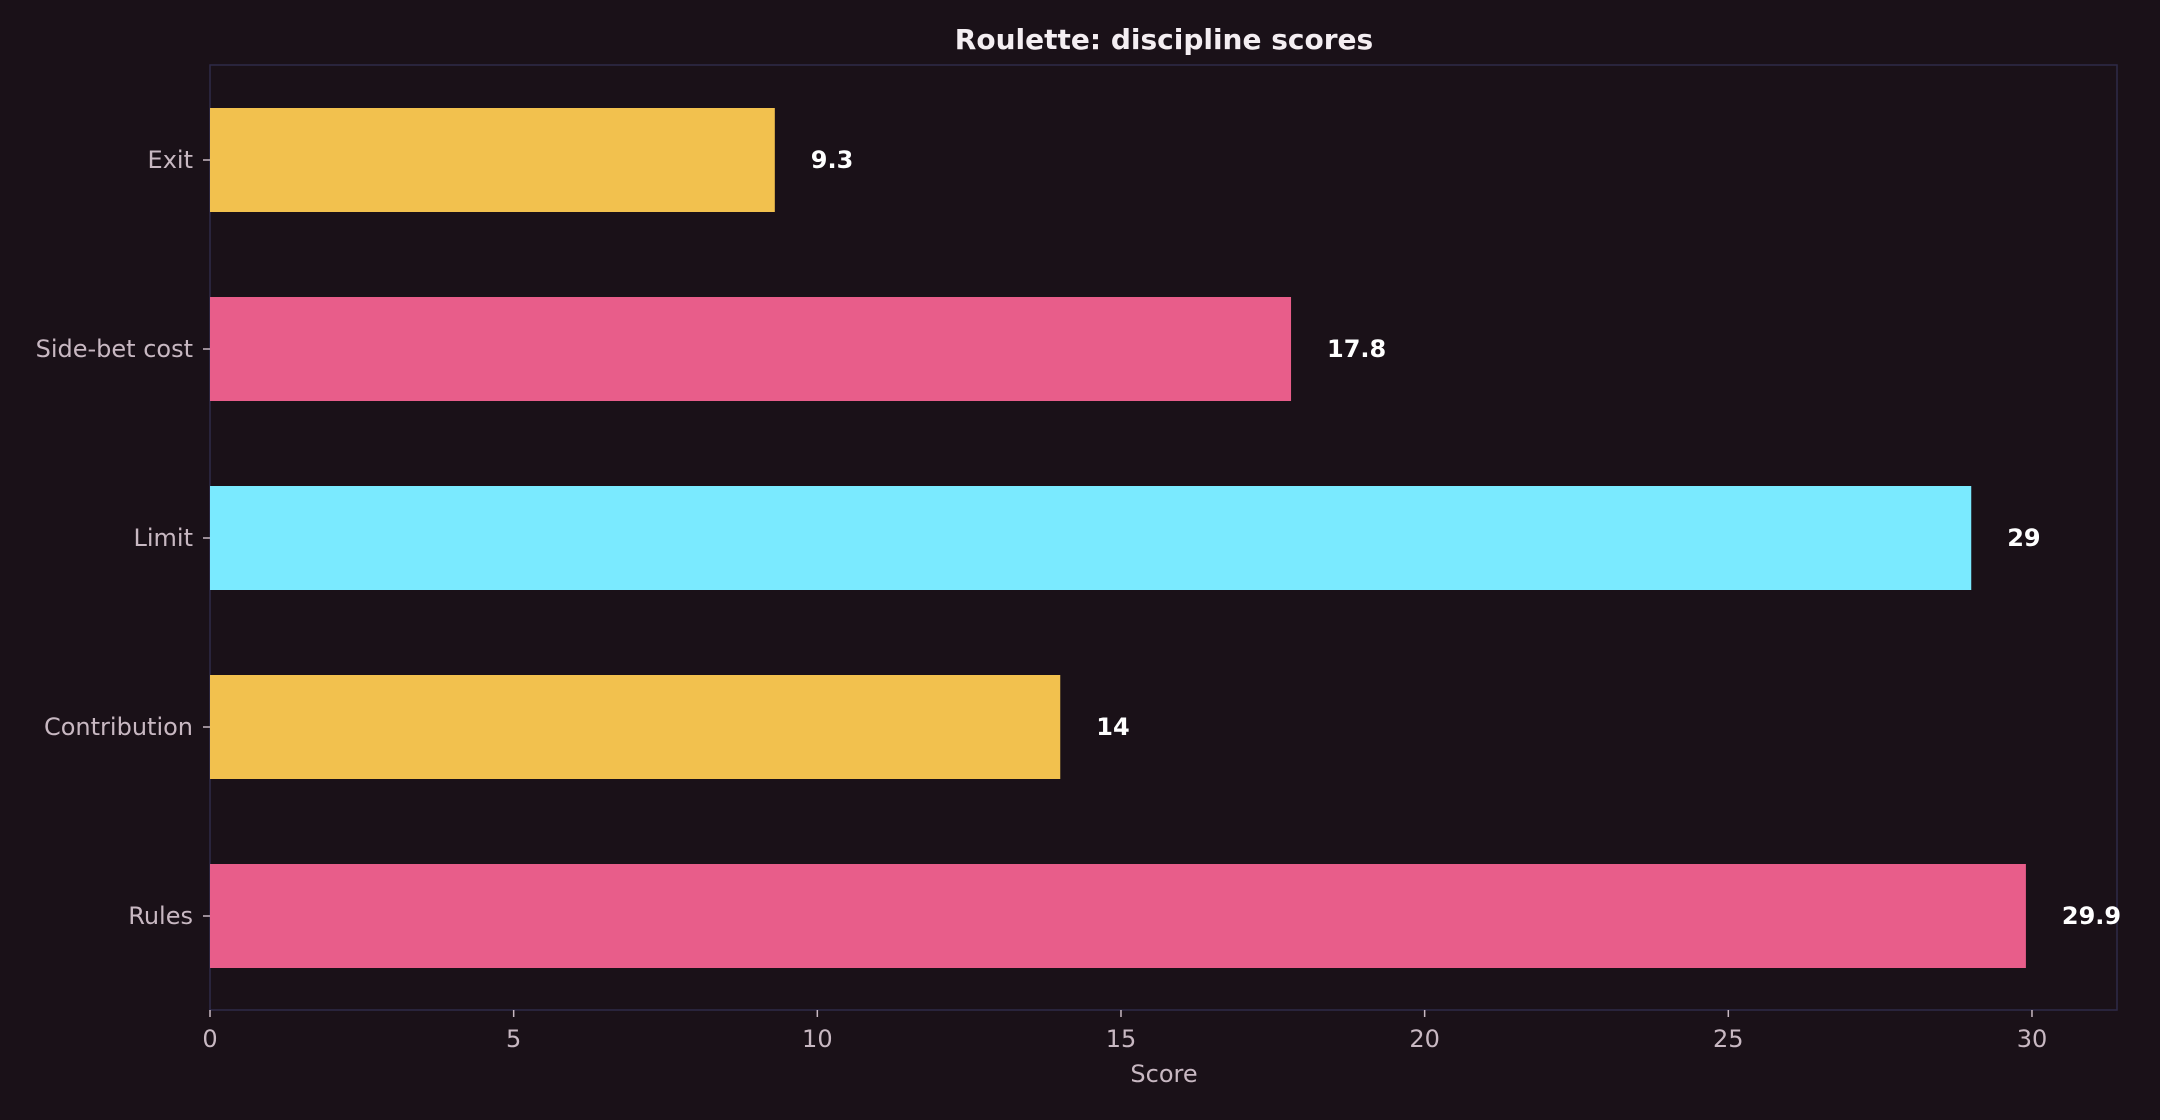  Describe the element at coordinates (114, 349) in the screenshot. I see `y-tick-label: Side-bet cost` at that location.